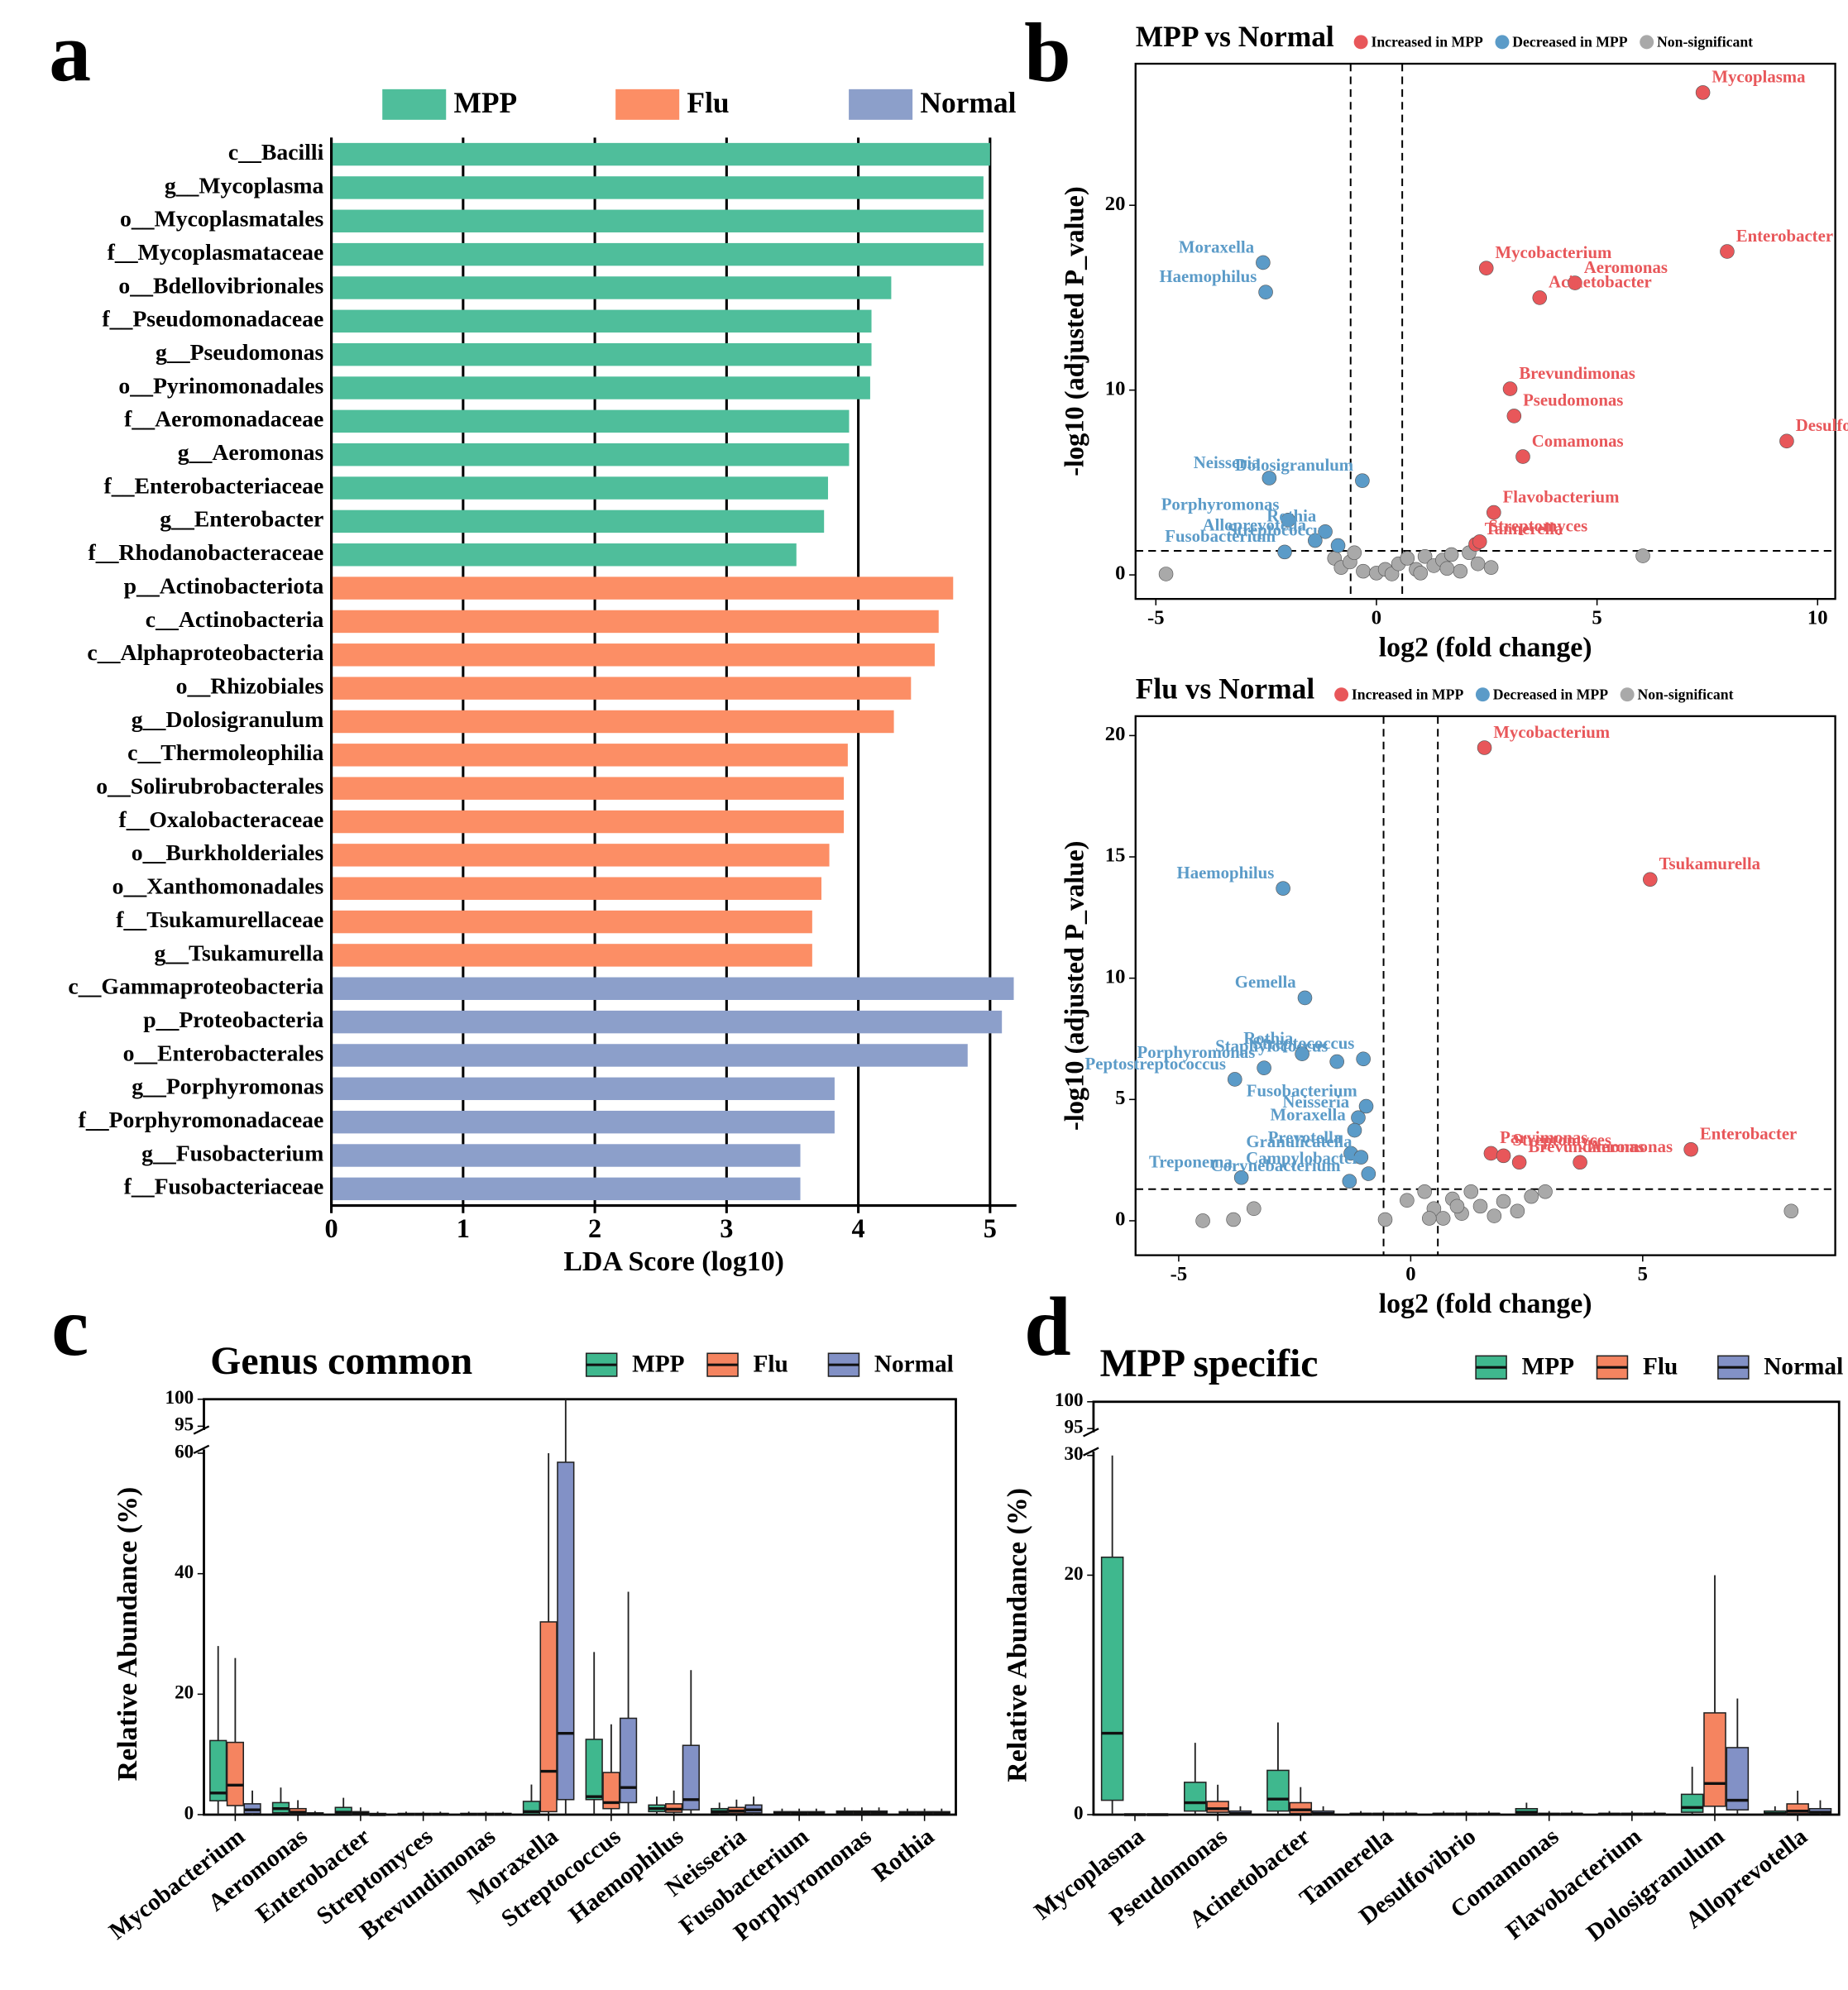 Image resolution: width=1848 pixels, height=1990 pixels. I want to click on category-label: g__Mycoplasma, so click(245, 185).